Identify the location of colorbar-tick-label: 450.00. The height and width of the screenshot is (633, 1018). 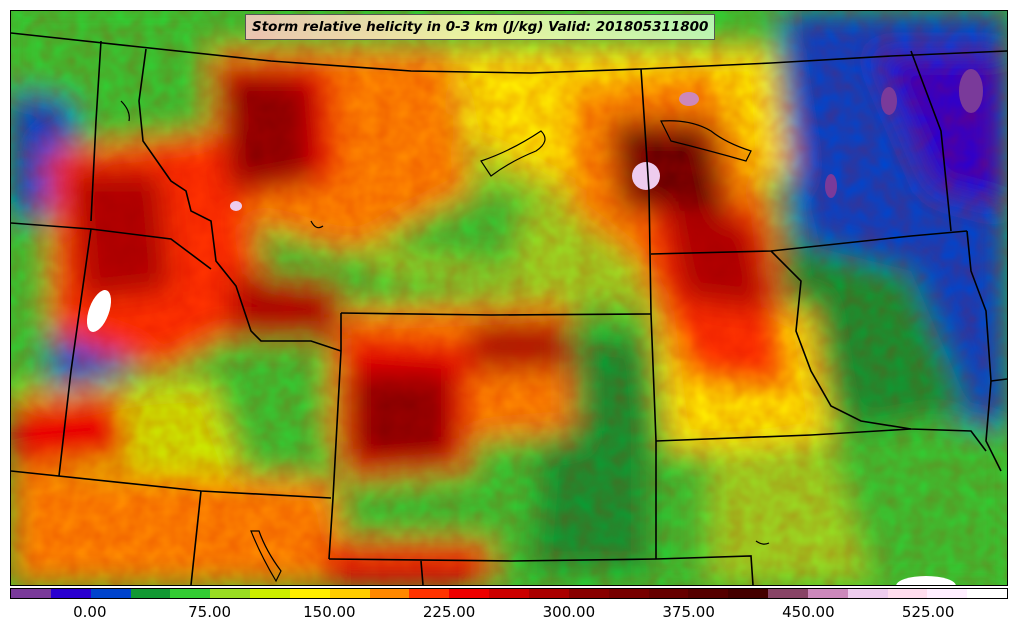
(808, 612).